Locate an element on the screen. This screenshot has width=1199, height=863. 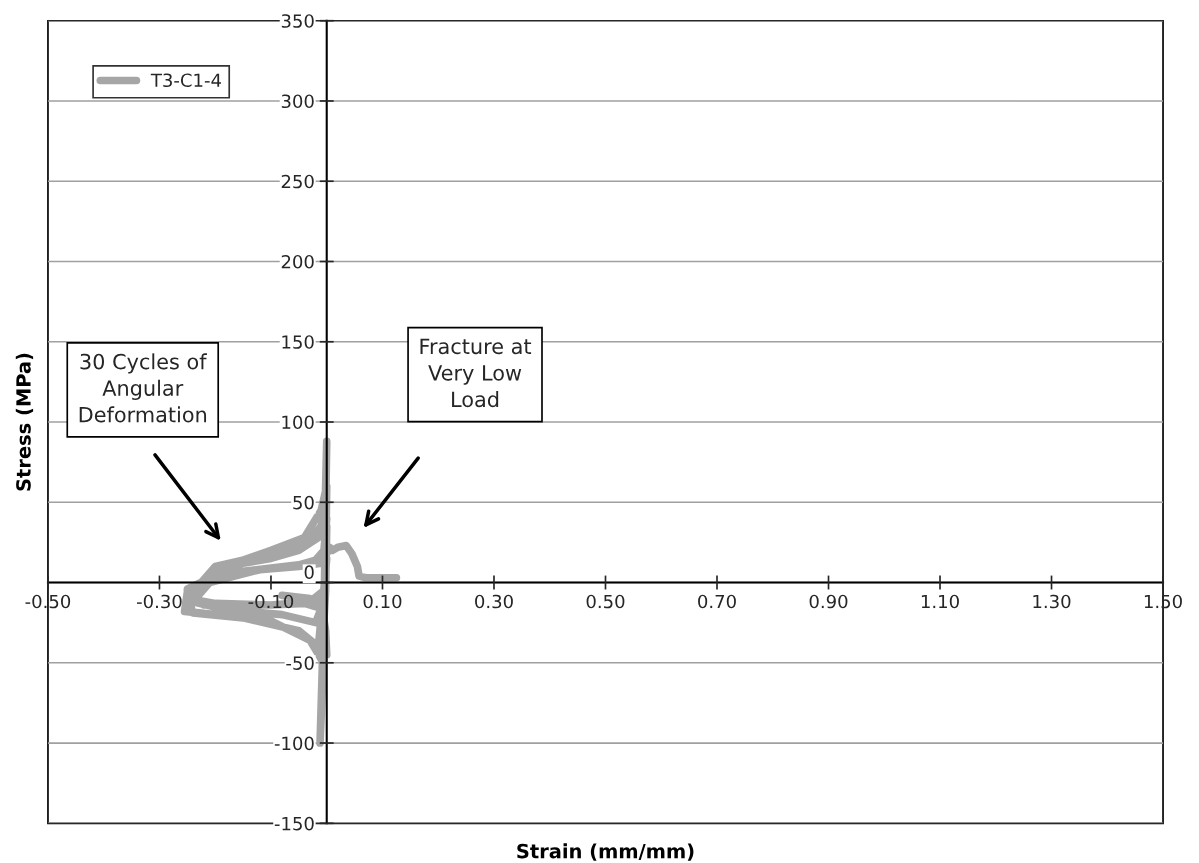
y-tick-label: 50 is located at coordinates (303, 502).